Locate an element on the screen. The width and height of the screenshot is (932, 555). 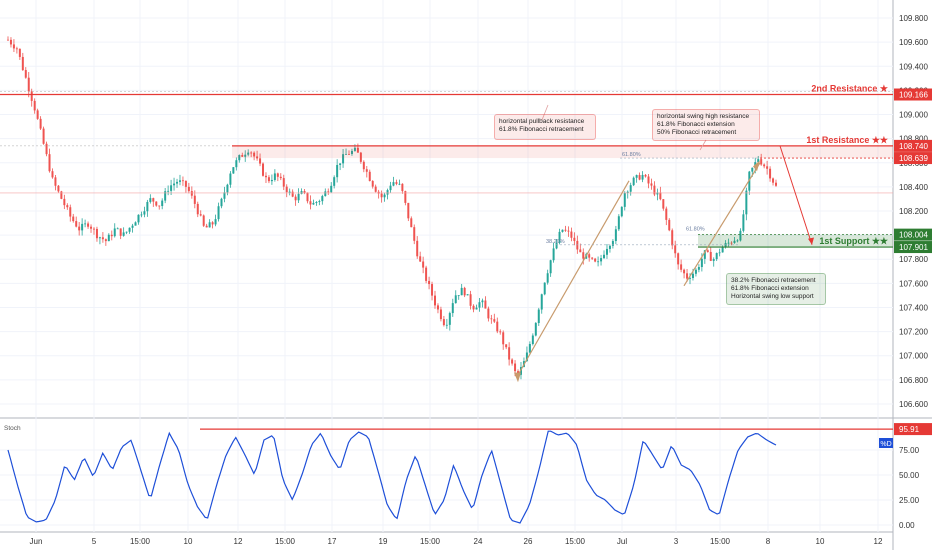
arrow-head is located at coordinates (517, 377).